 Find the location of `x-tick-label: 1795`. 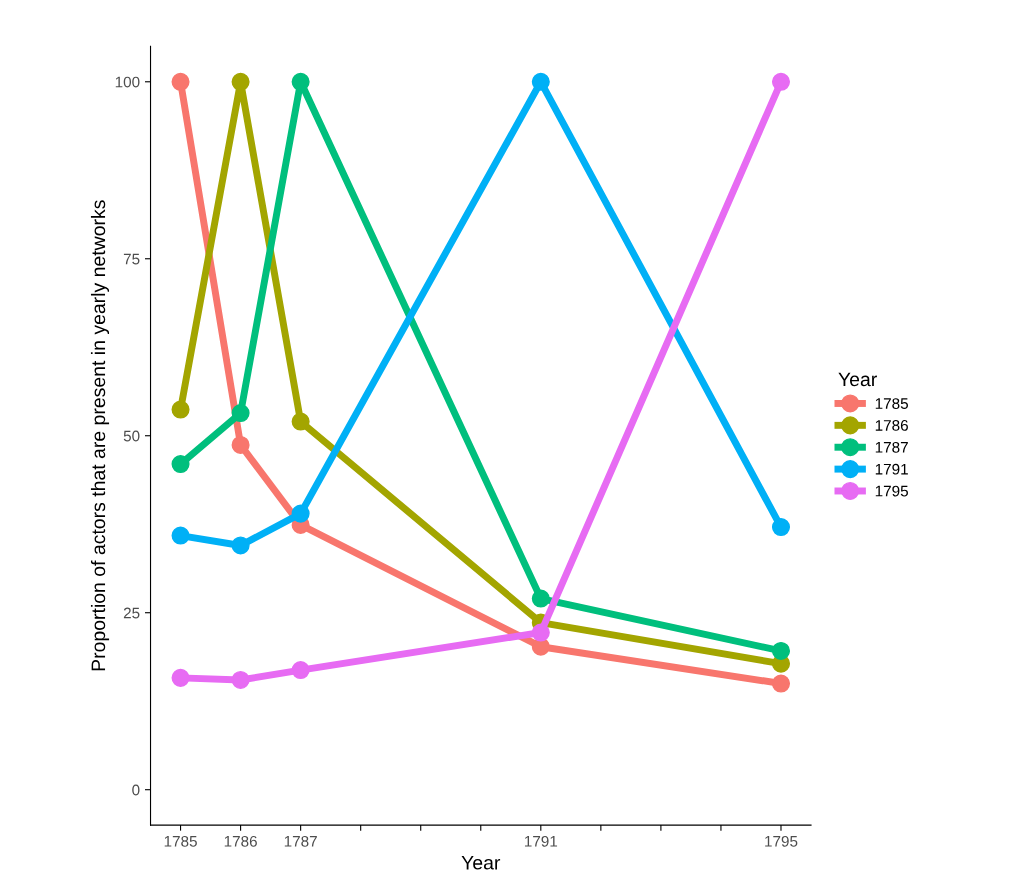

x-tick-label: 1795 is located at coordinates (781, 841).